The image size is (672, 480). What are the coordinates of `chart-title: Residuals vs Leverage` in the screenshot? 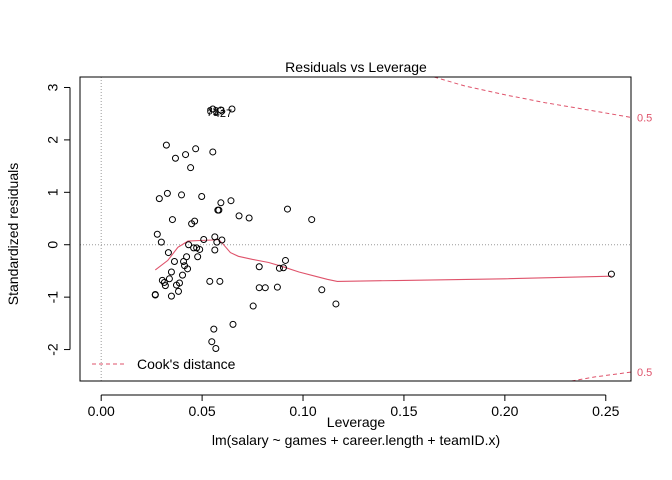 It's located at (356, 67).